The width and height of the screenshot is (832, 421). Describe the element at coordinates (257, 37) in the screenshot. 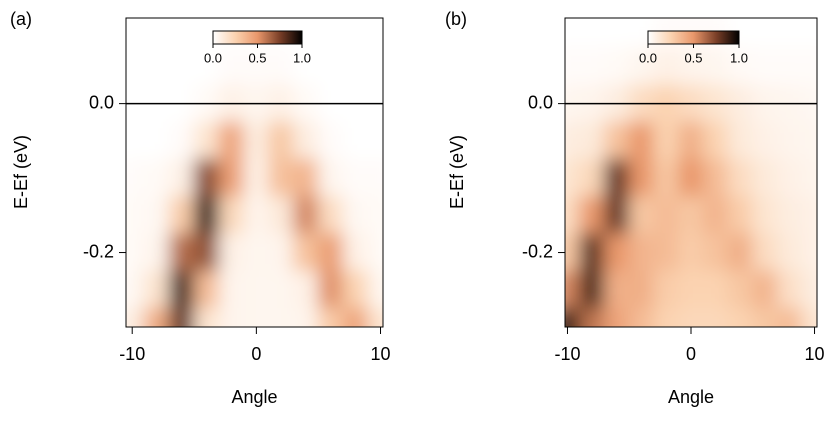

I see `colorbar` at that location.